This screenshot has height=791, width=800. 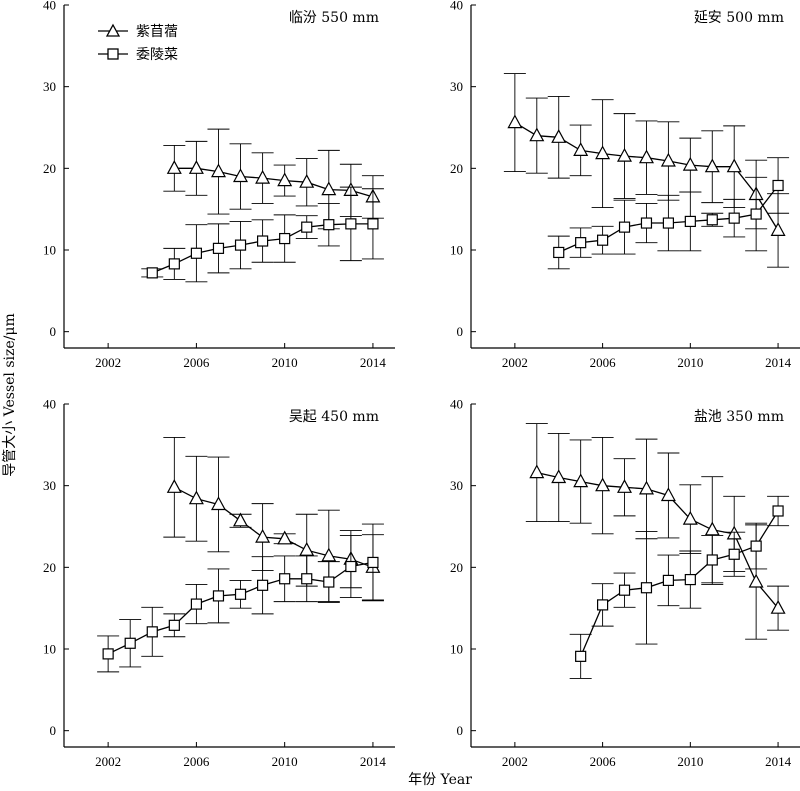 What do you see at coordinates (10, 395) in the screenshot?
I see `y-axis-title: 导管大小 Vessel size/μm` at bounding box center [10, 395].